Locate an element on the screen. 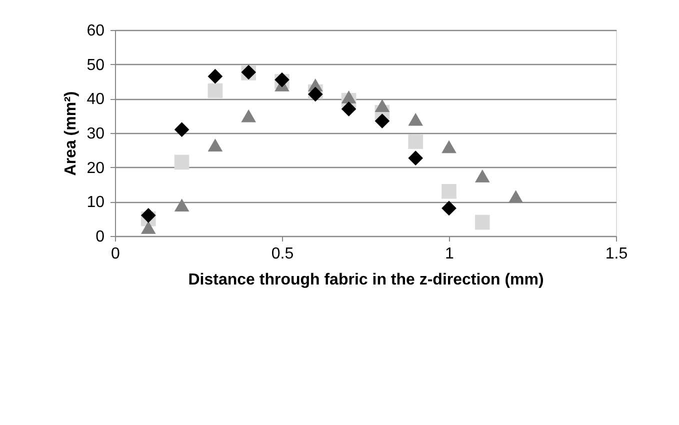 The image size is (679, 425). x-tick-label: 1.5 is located at coordinates (616, 254).